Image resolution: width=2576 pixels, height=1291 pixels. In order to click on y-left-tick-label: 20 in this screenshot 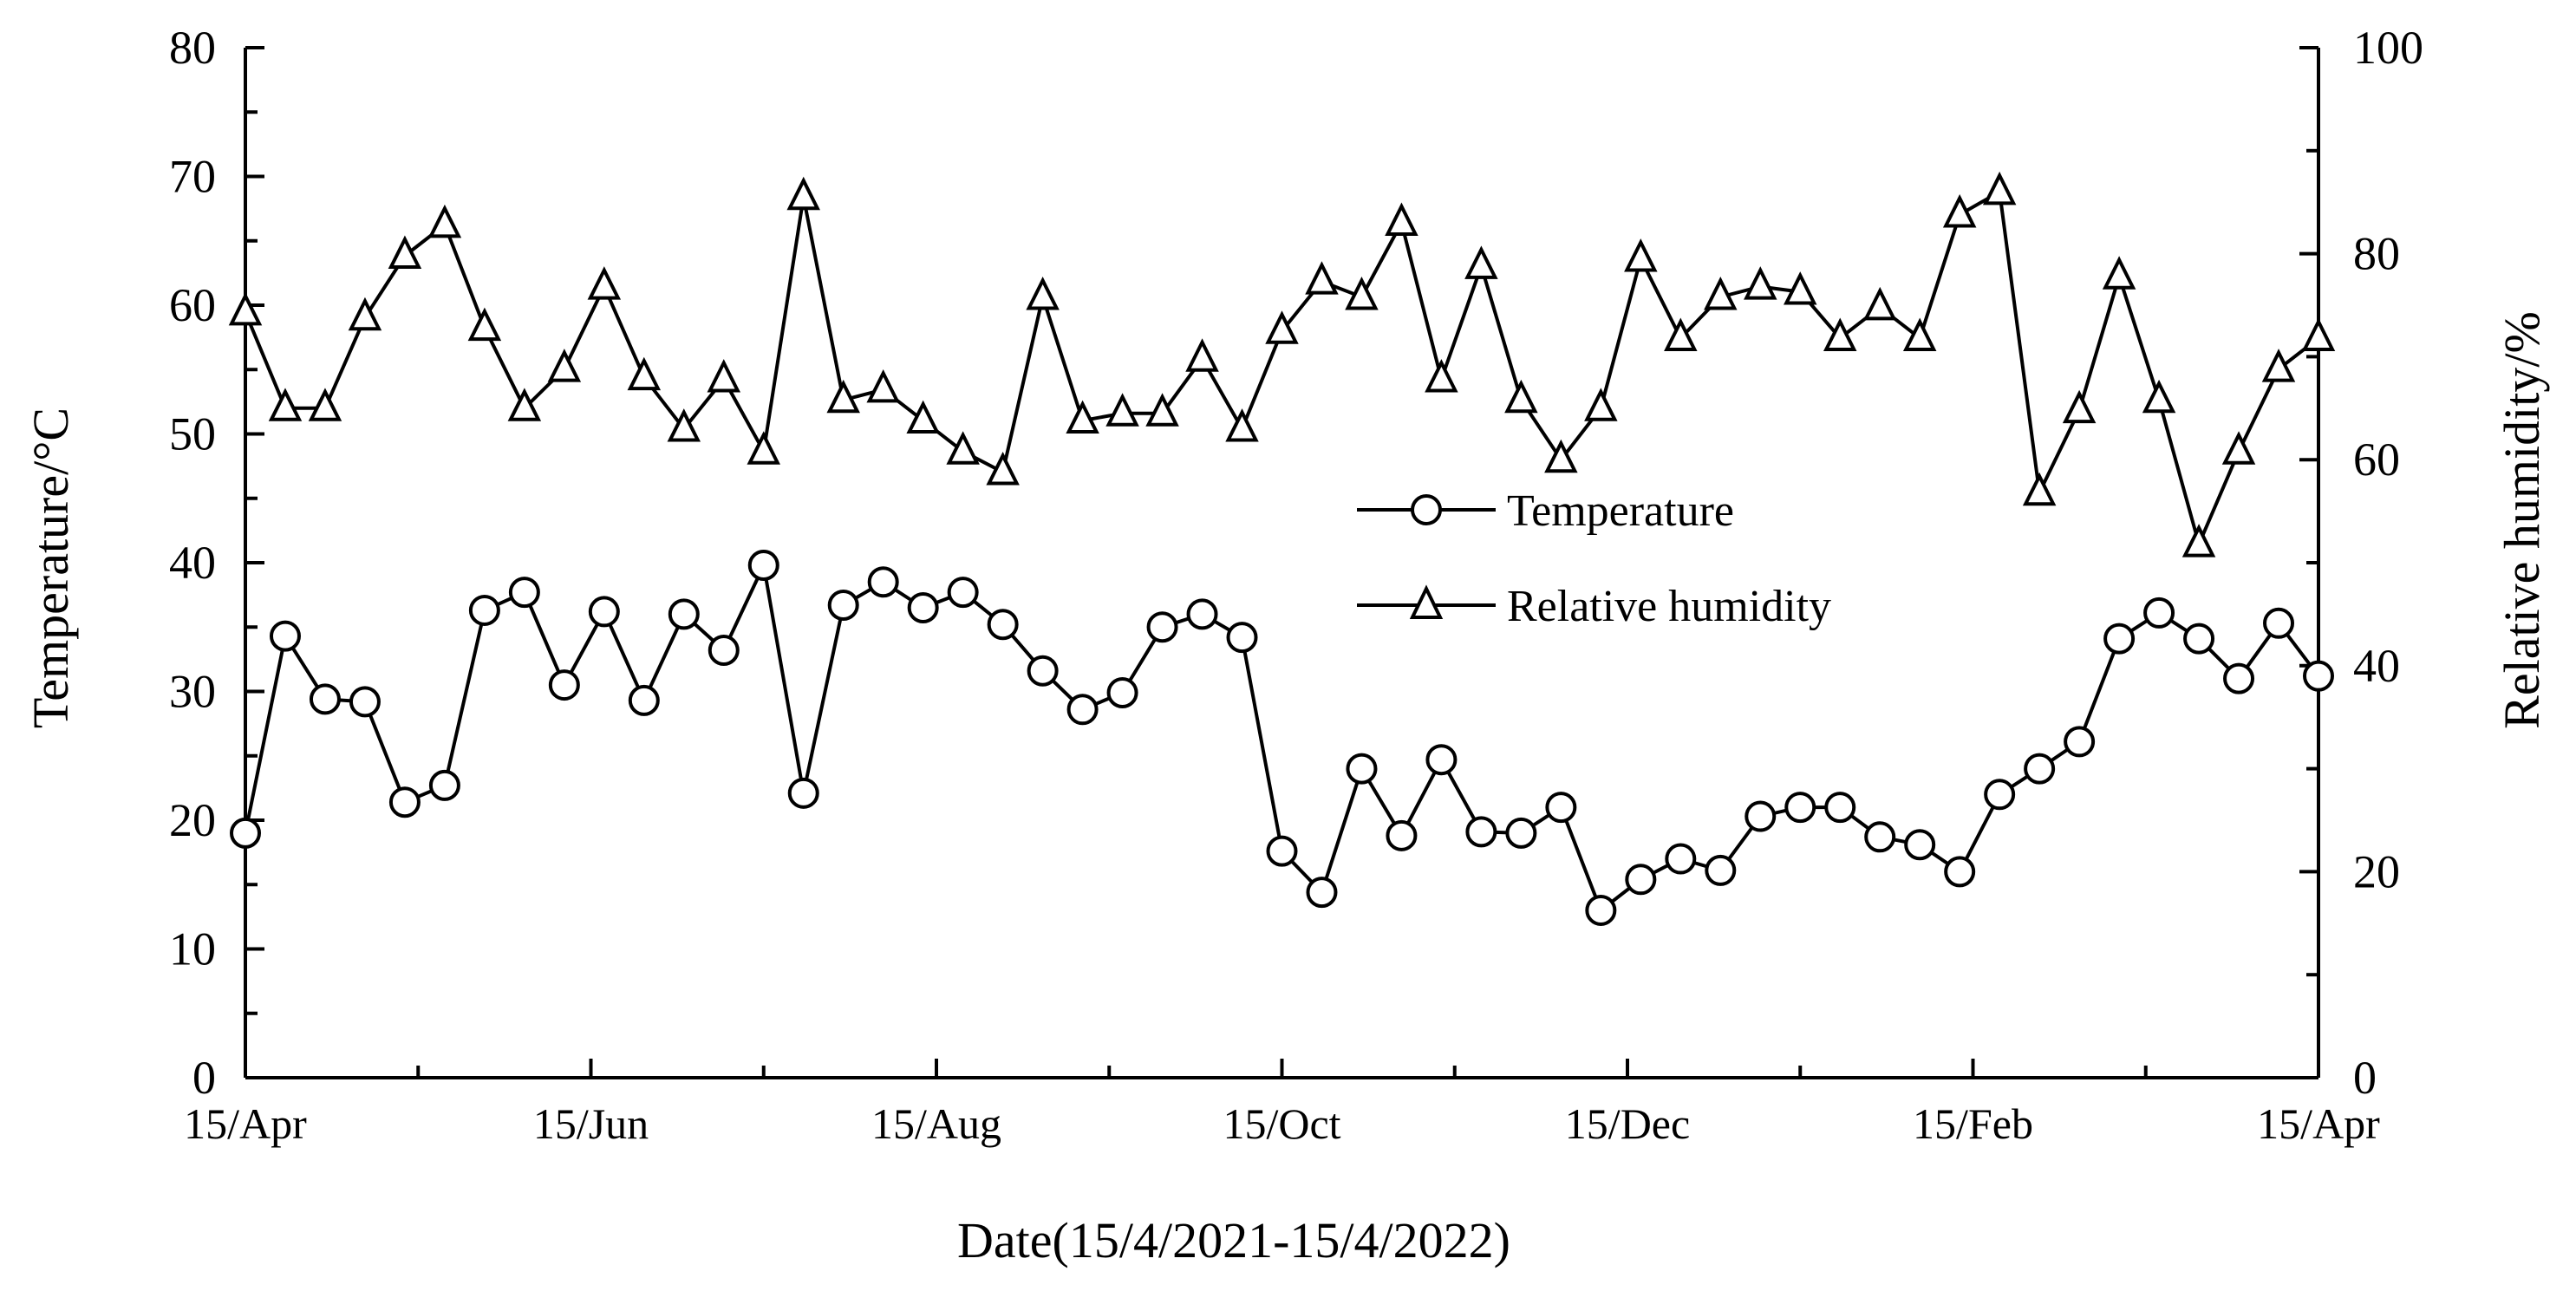, I will do `click(193, 820)`.